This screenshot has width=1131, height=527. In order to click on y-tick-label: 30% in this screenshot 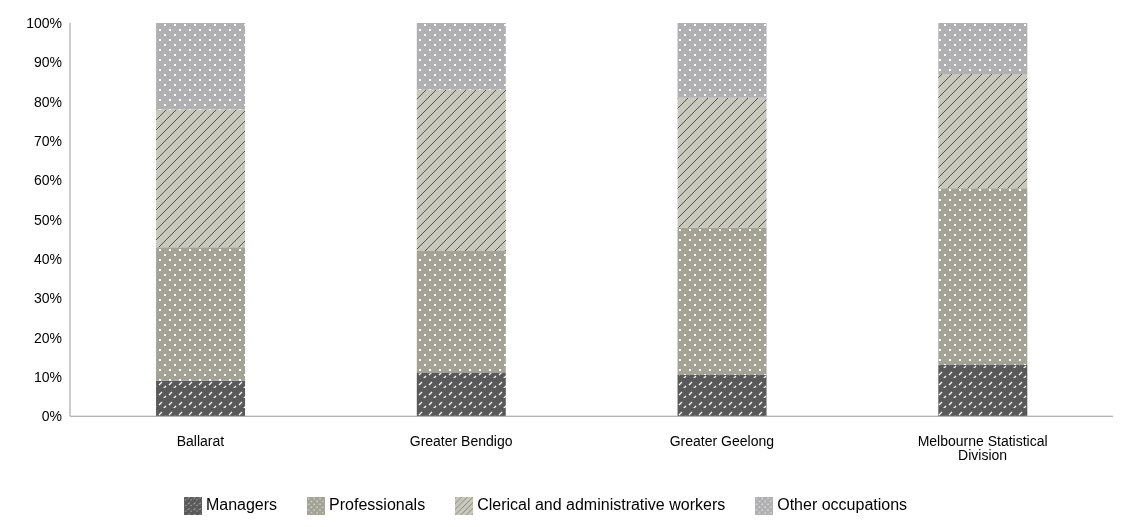, I will do `click(47, 298)`.